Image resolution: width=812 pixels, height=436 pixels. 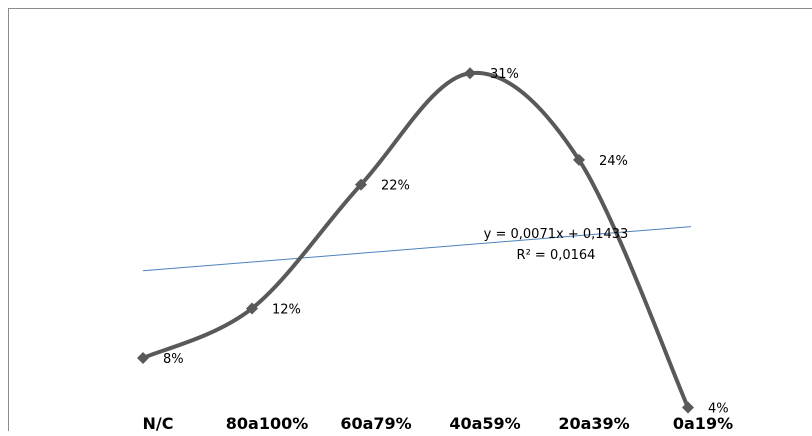 What do you see at coordinates (286, 309) in the screenshot?
I see `data-label: 12%` at bounding box center [286, 309].